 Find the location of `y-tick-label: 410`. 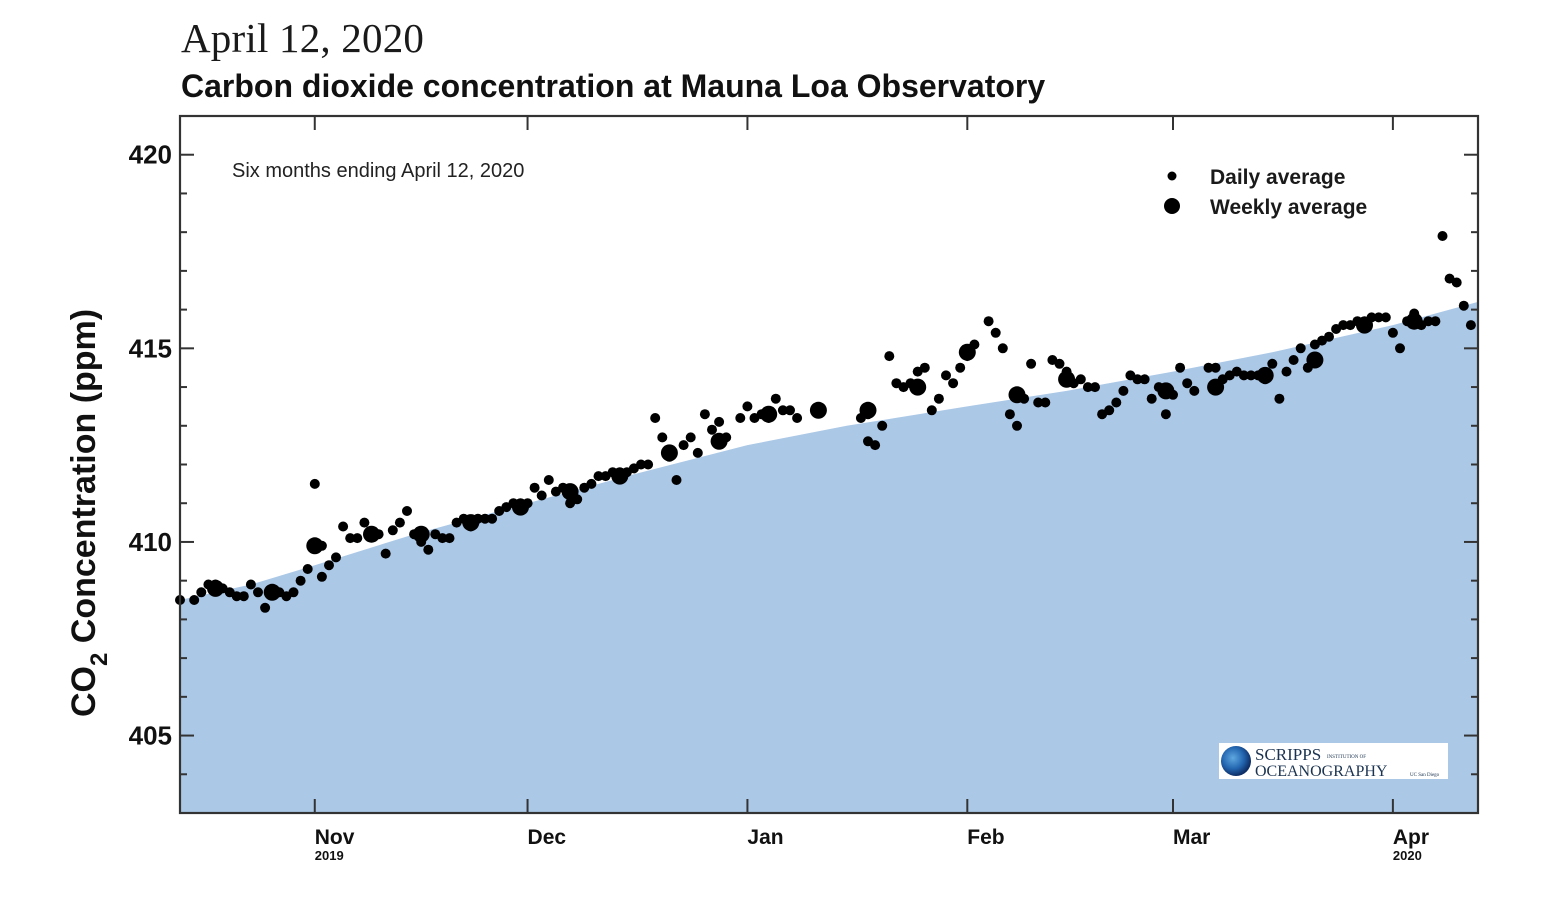

y-tick-label: 410 is located at coordinates (150, 542).